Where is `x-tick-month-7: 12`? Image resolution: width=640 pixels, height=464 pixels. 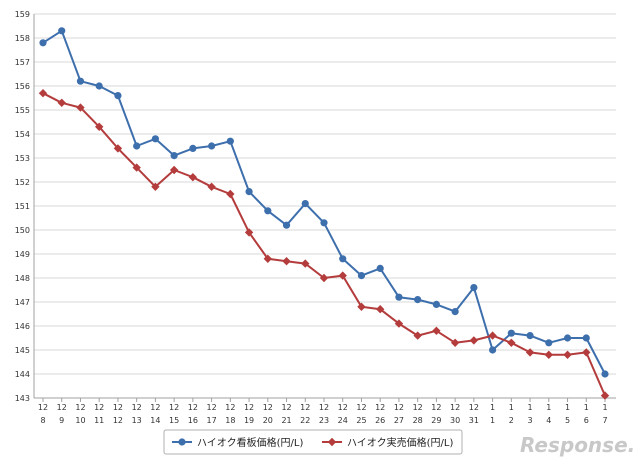 x-tick-month-7: 12 is located at coordinates (174, 407).